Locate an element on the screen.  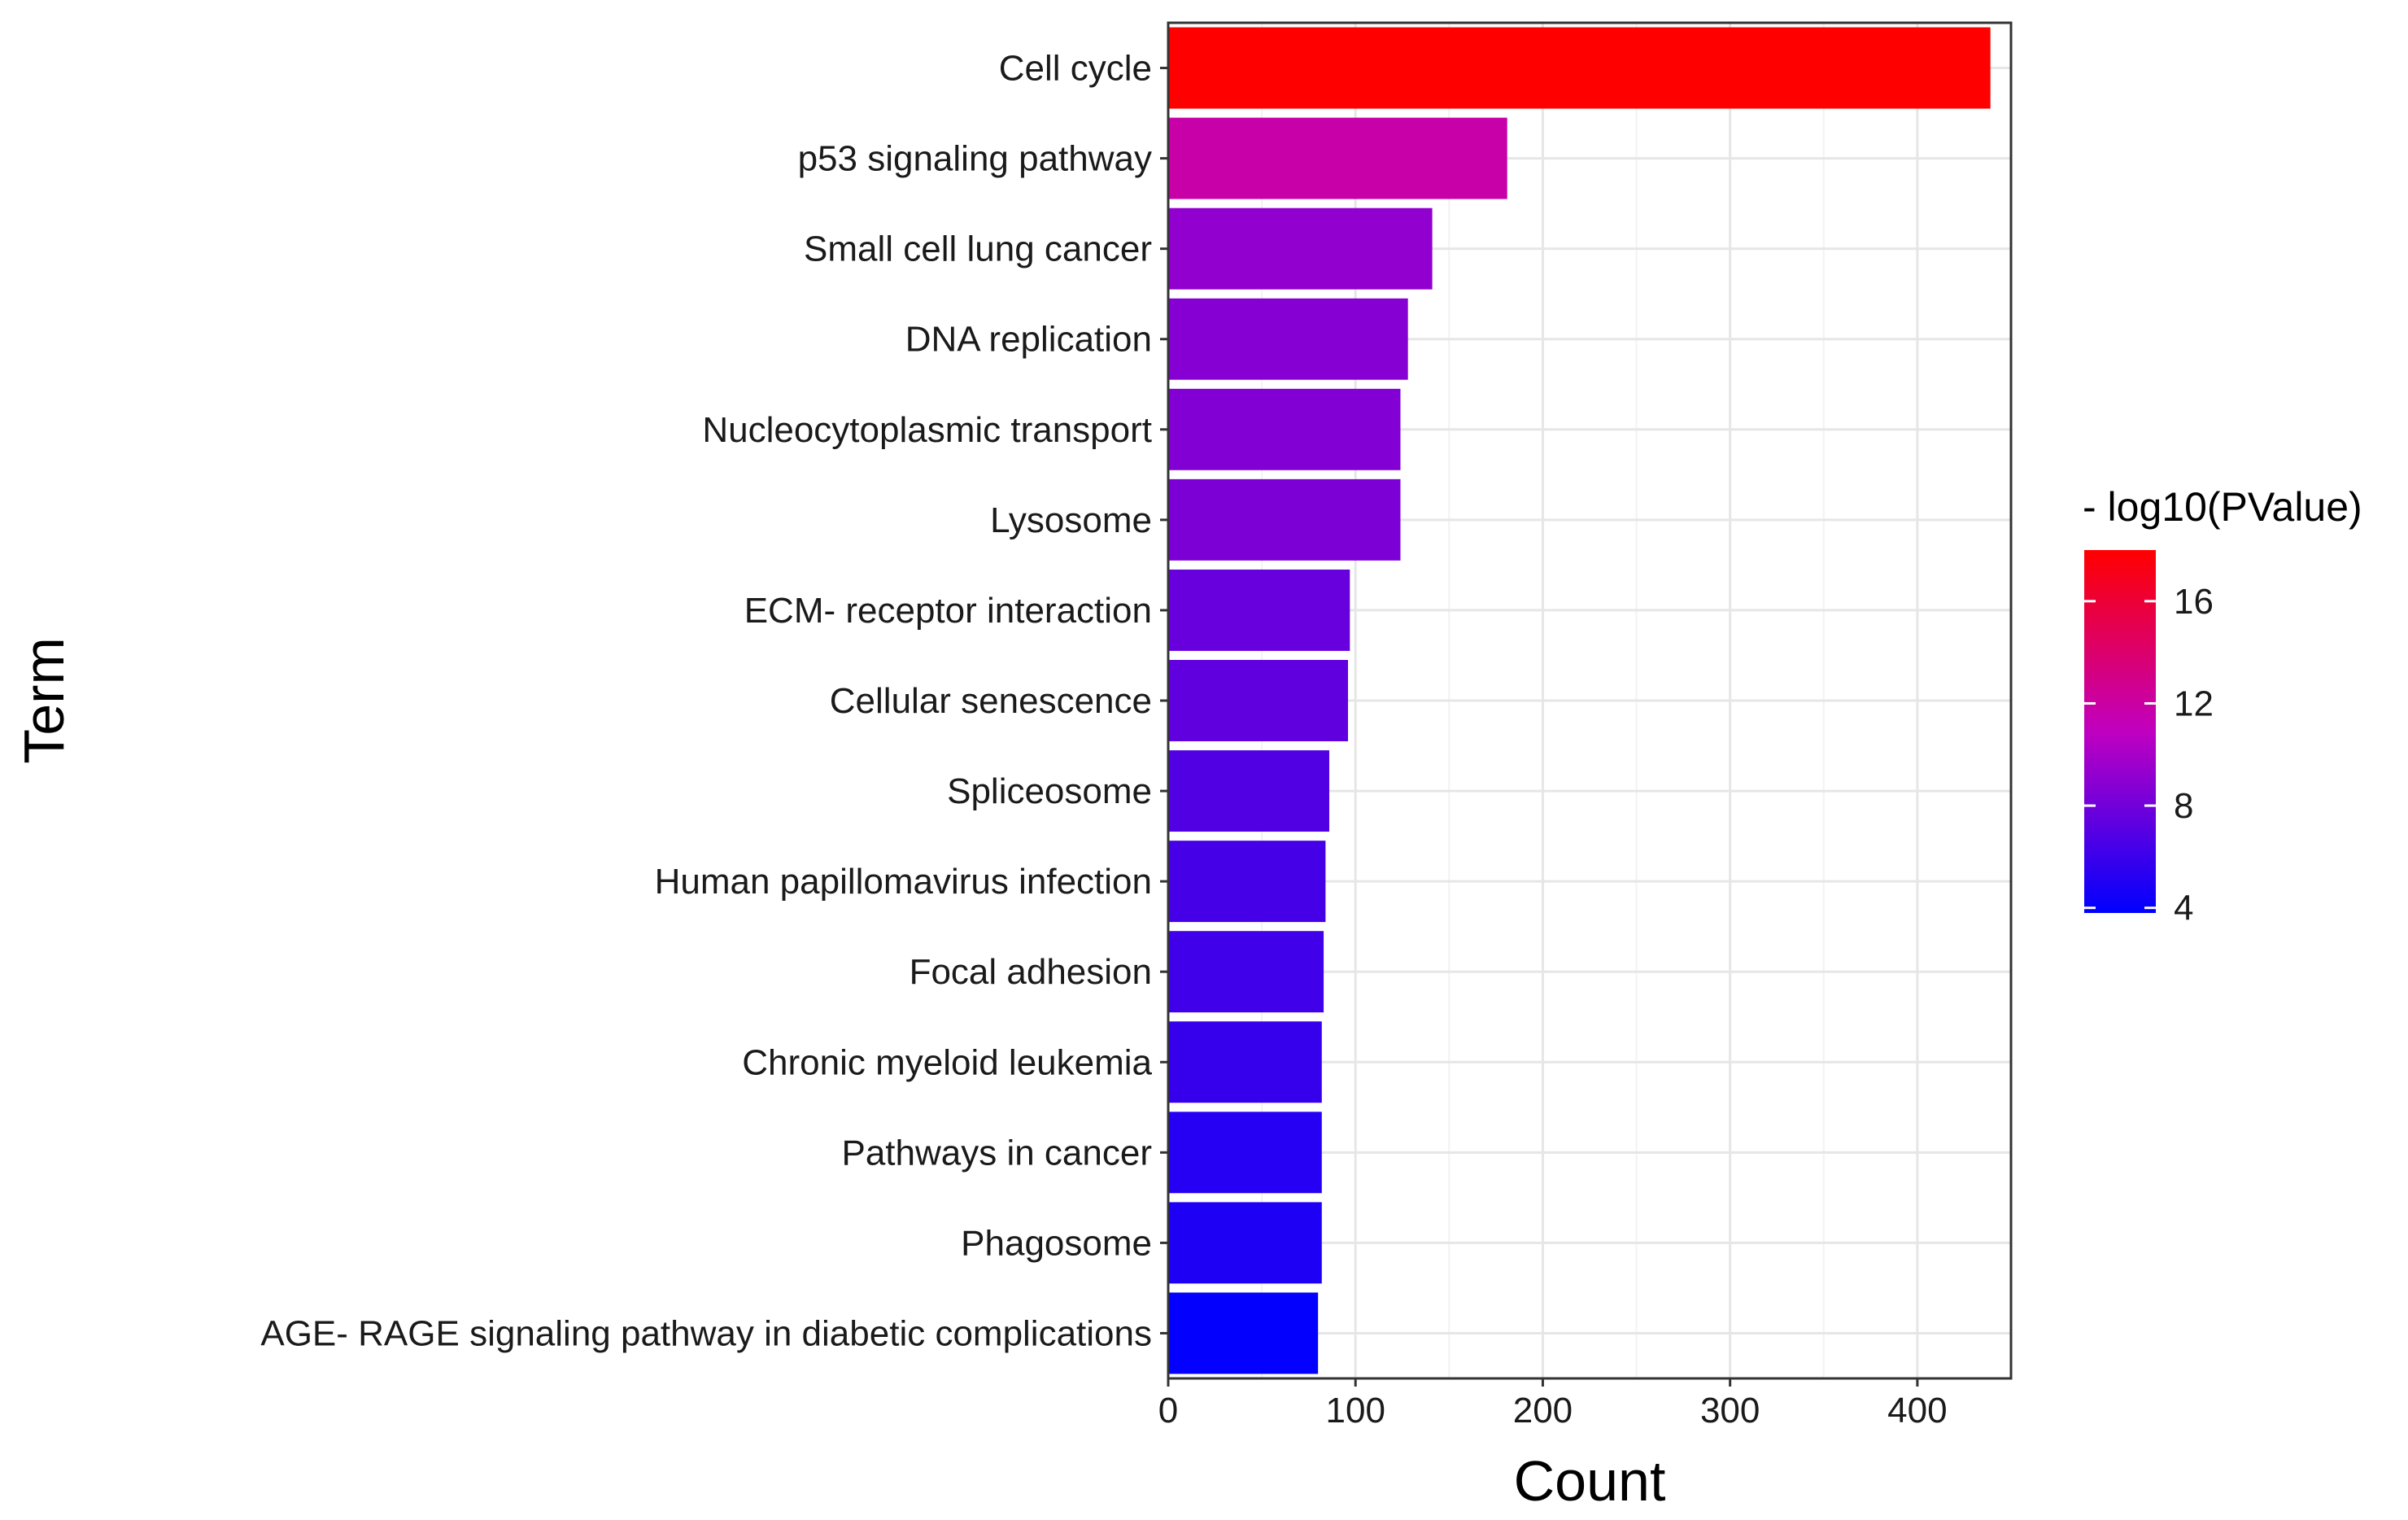
y-axis-title: Term is located at coordinates (44, 700).